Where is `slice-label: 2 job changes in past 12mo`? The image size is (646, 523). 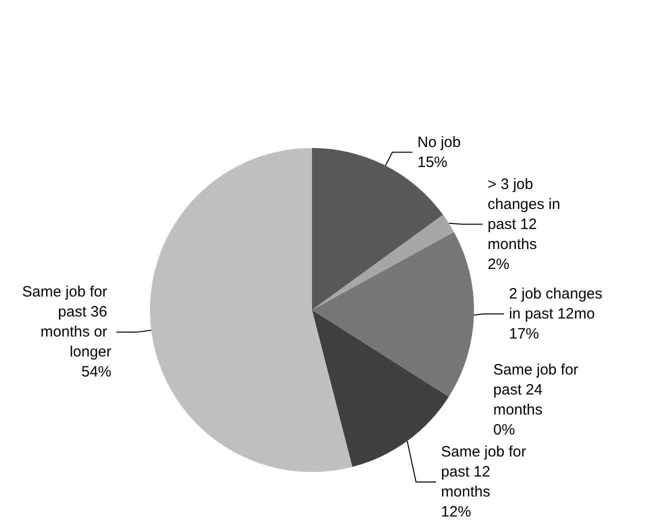 slice-label: 2 job changes in past 12mo is located at coordinates (557, 303).